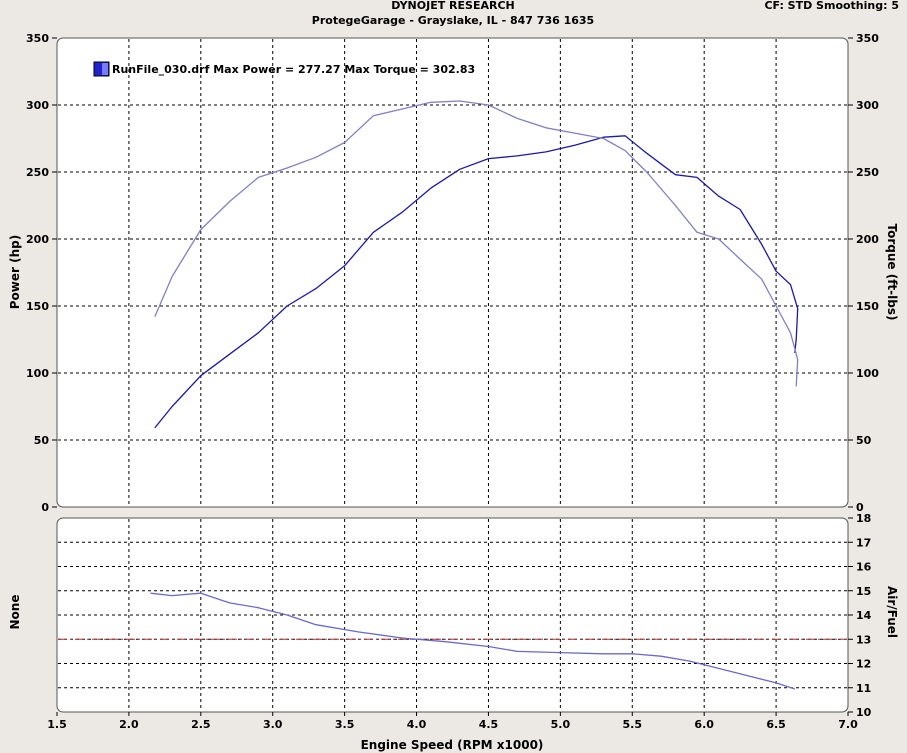 This screenshot has width=907, height=753. Describe the element at coordinates (867, 239) in the screenshot. I see `torque-tick-label: 200` at that location.